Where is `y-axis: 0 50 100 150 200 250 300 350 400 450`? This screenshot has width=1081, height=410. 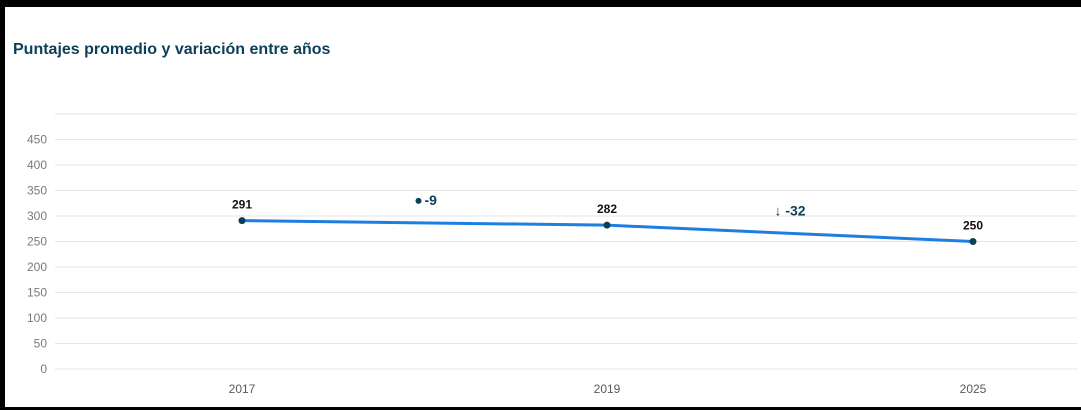
y-axis: 0 50 100 150 200 250 300 350 400 450 is located at coordinates (37, 255).